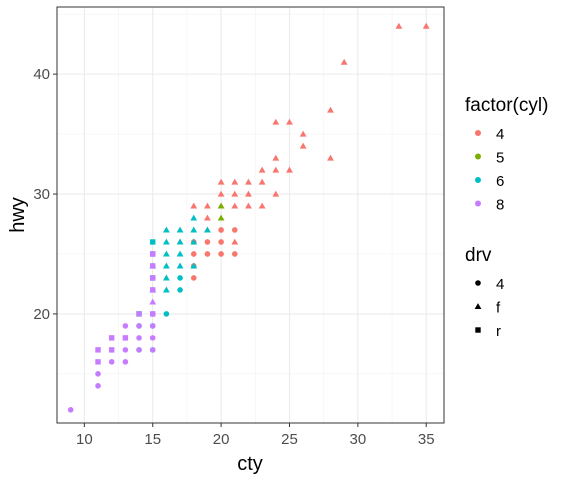 The width and height of the screenshot is (576, 485). What do you see at coordinates (506, 154) in the screenshot?
I see `color-legend: factor(cyl) 4 5 6 8` at bounding box center [506, 154].